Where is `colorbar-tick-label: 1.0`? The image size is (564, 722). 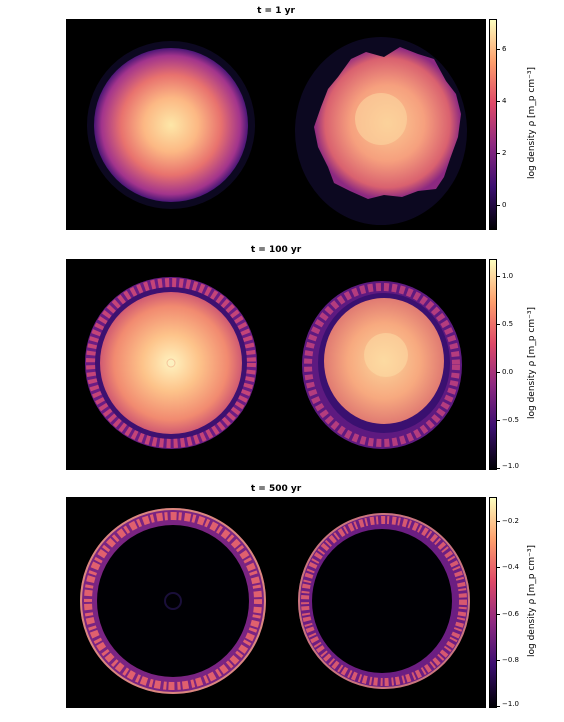 colorbar-tick-label: 1.0 is located at coordinates (508, 276).